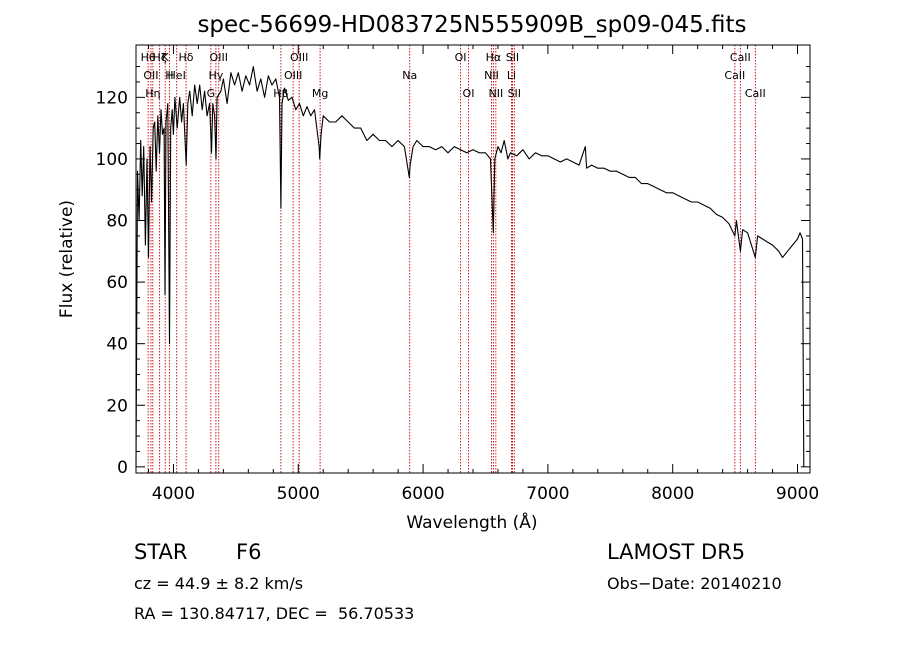 Image resolution: width=900 pixels, height=649 pixels. Describe the element at coordinates (219, 583) in the screenshot. I see `redshift-velocity: cz = 44.9 ± 8.2 km/s` at that location.